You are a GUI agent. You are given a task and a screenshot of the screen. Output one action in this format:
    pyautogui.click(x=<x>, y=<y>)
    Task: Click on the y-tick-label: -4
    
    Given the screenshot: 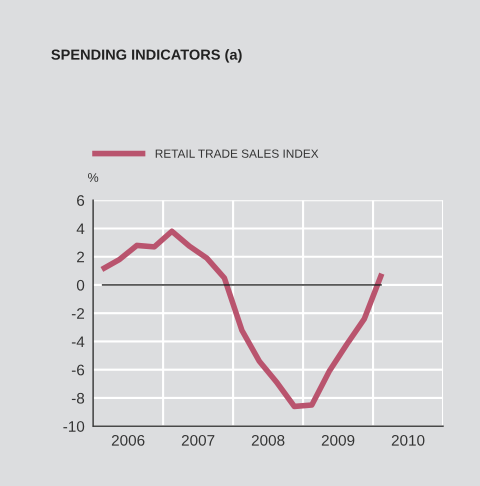 What is the action you would take?
    pyautogui.click(x=78, y=342)
    